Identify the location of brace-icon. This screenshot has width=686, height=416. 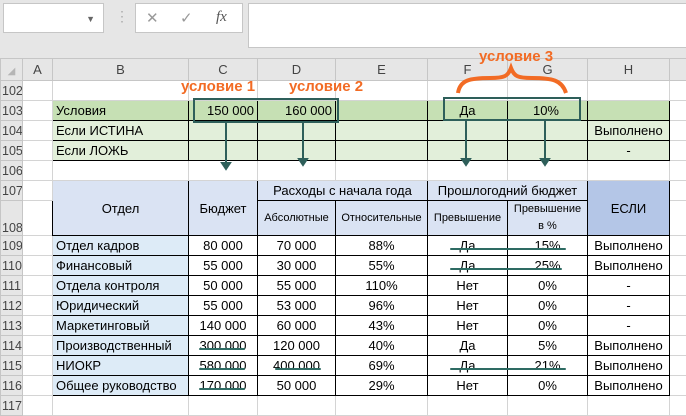
(512, 80).